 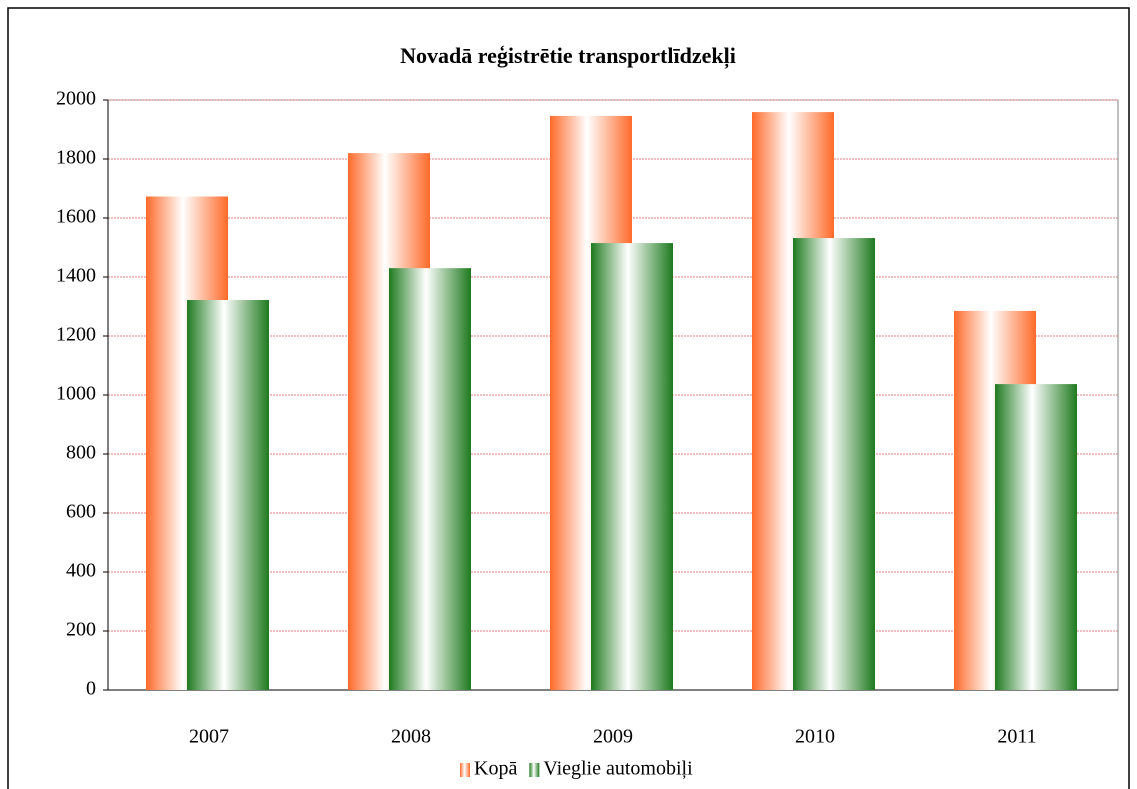 I want to click on x-tick-label: 2007, so click(x=209, y=737).